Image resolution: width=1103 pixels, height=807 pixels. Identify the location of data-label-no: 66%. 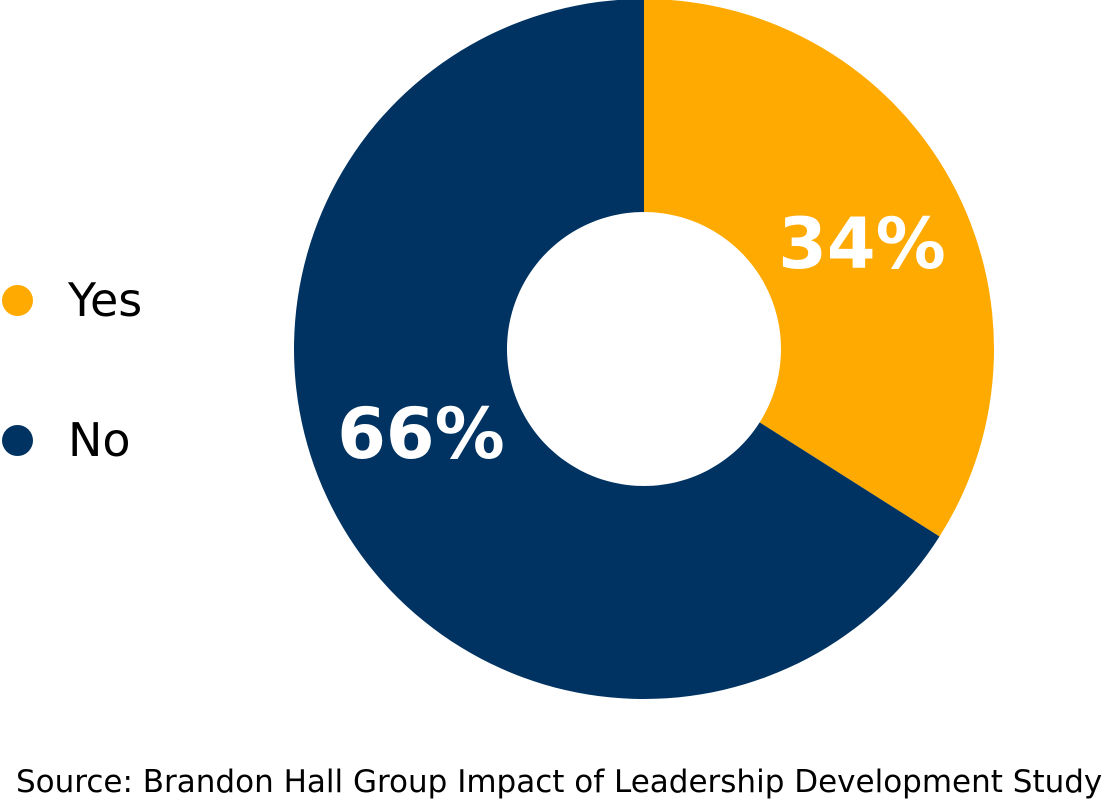
(421, 434).